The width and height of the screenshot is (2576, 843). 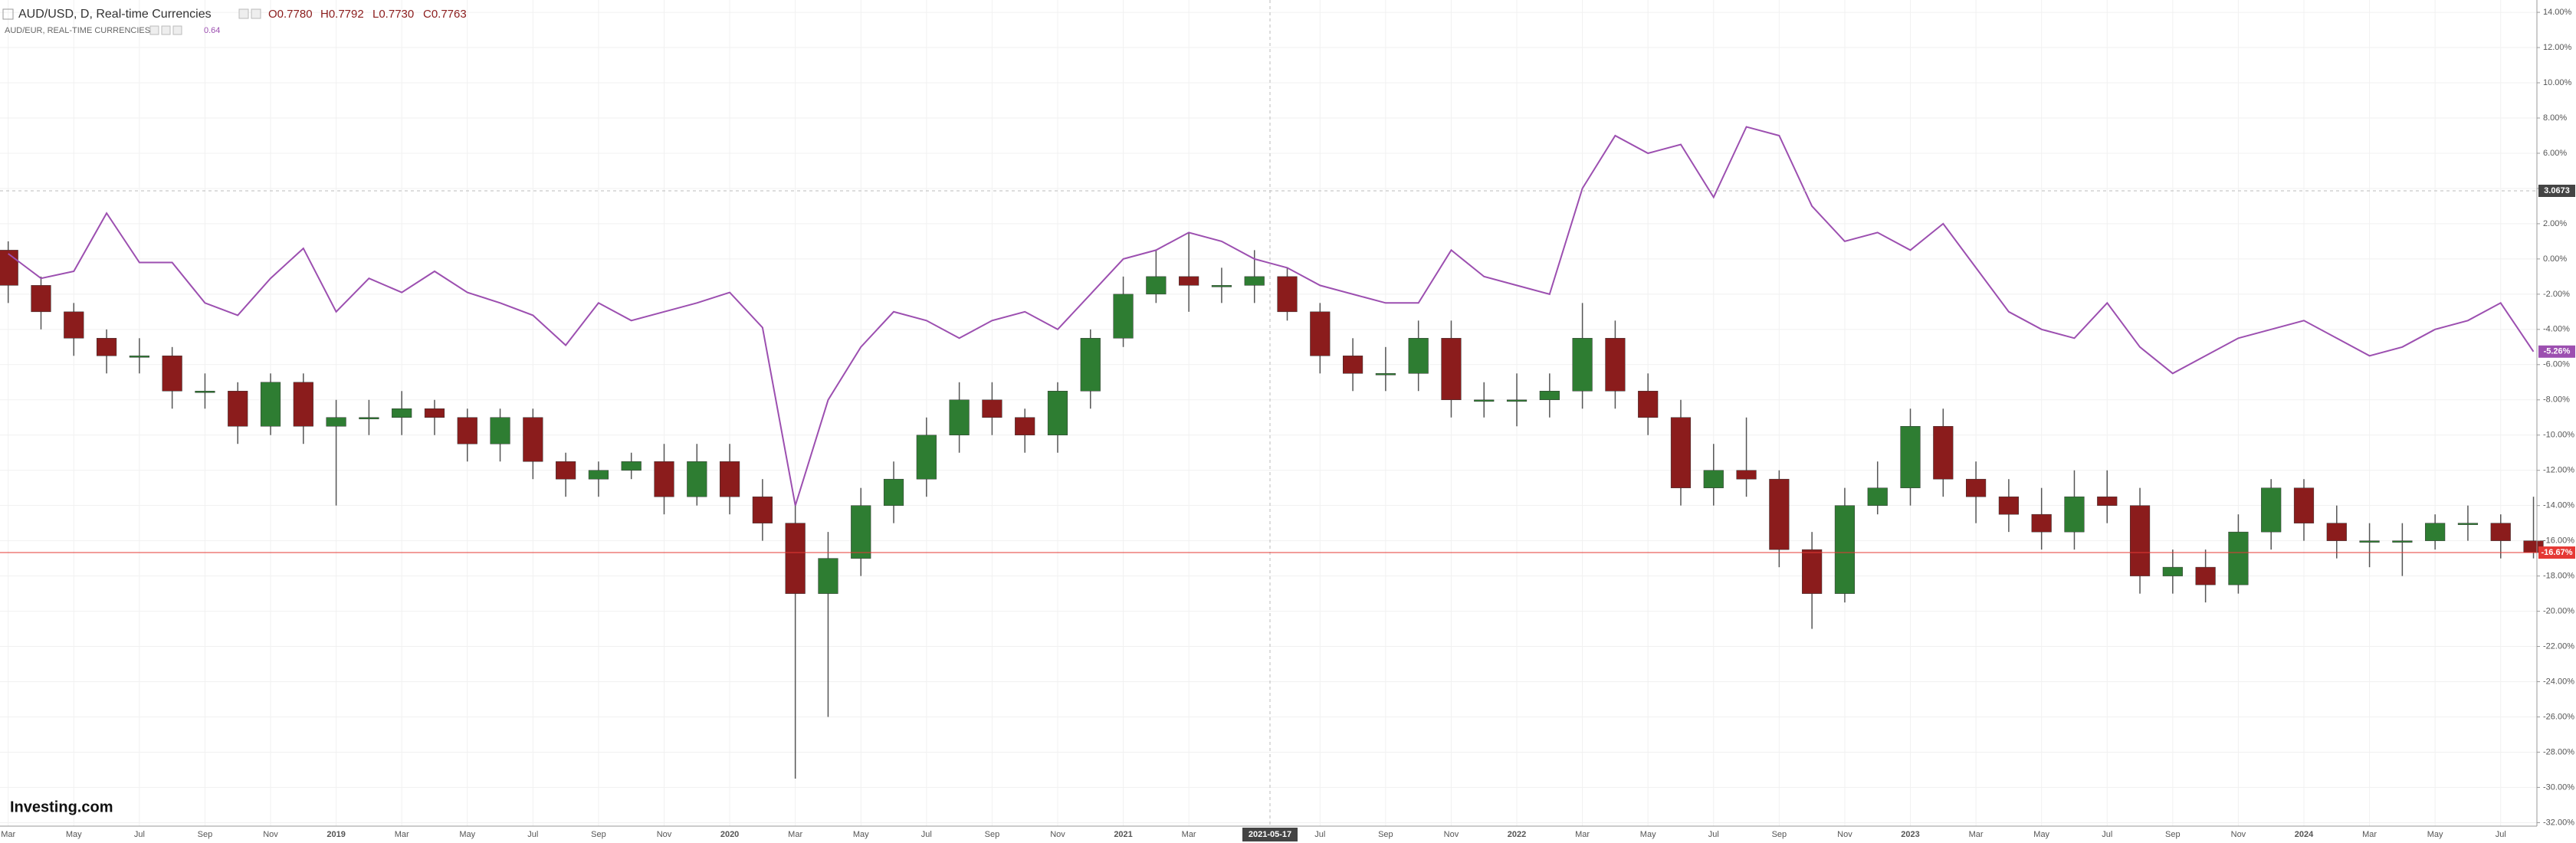 What do you see at coordinates (1189, 834) in the screenshot?
I see `x-tick-label: Mar` at bounding box center [1189, 834].